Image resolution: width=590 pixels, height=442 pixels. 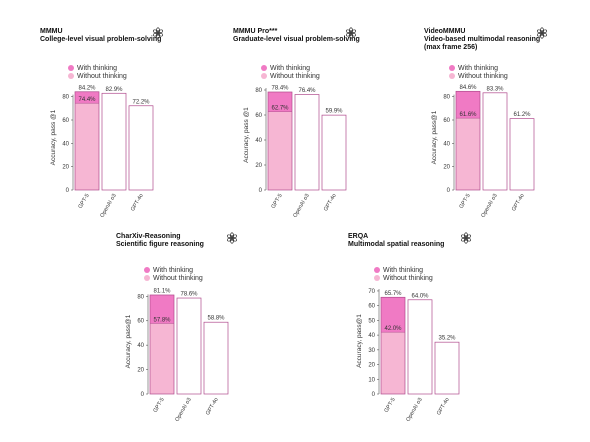 I want to click on y-tick-label: 30, so click(x=371, y=351).